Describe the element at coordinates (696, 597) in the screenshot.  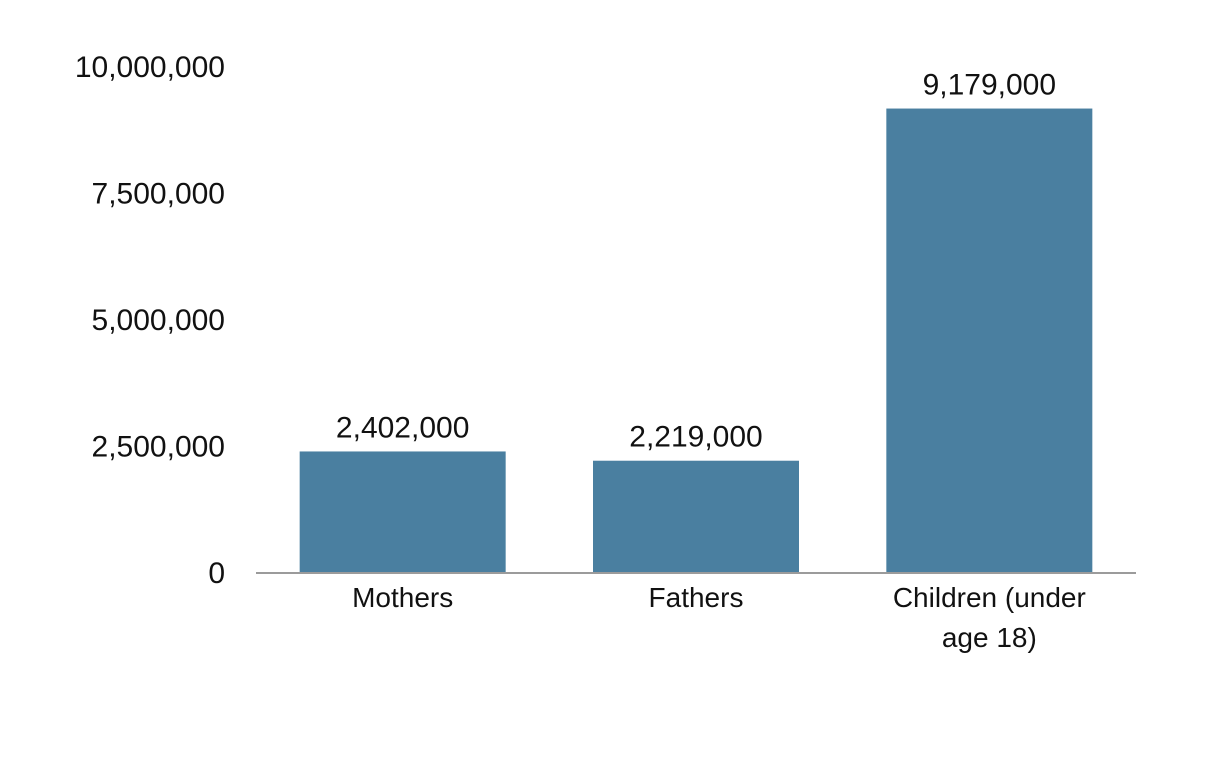
I see `x-tick-label: Fathers` at that location.